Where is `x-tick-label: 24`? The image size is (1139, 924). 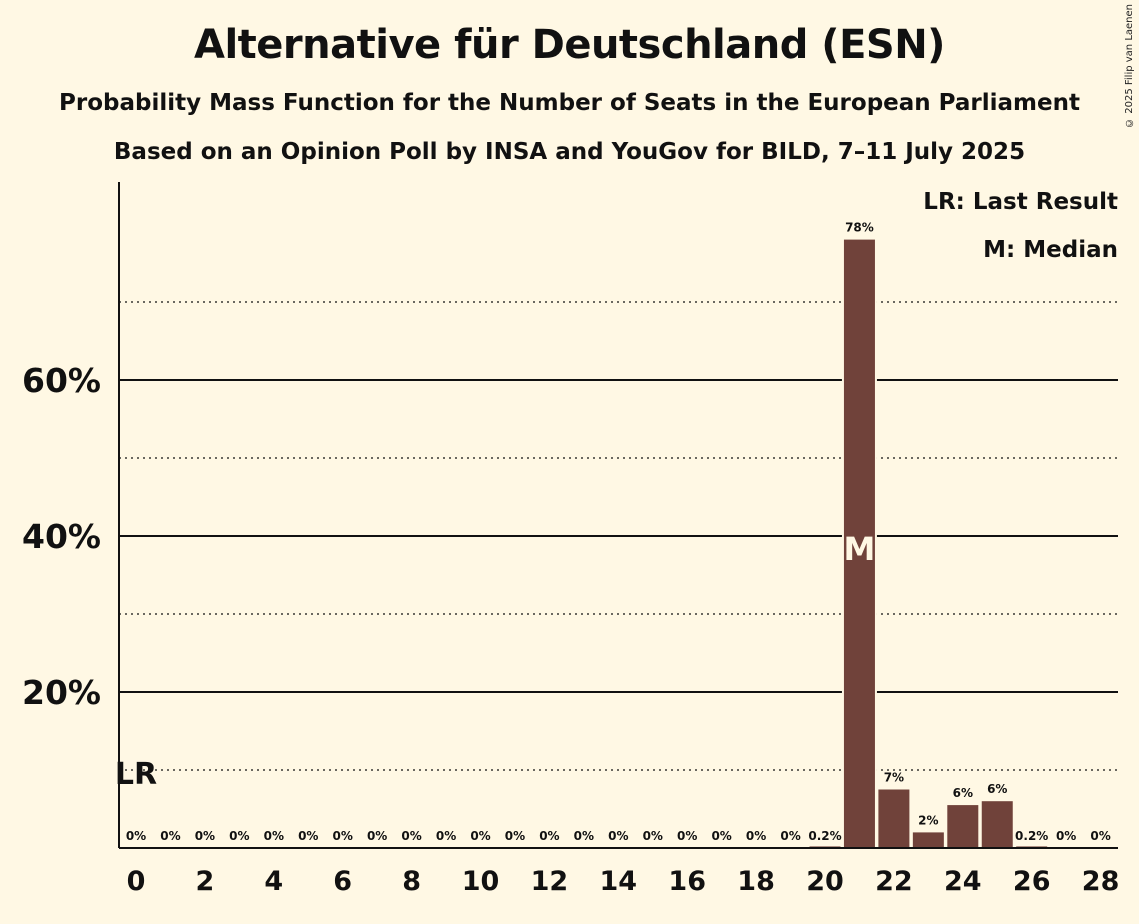
x-tick-label: 24 is located at coordinates (963, 881).